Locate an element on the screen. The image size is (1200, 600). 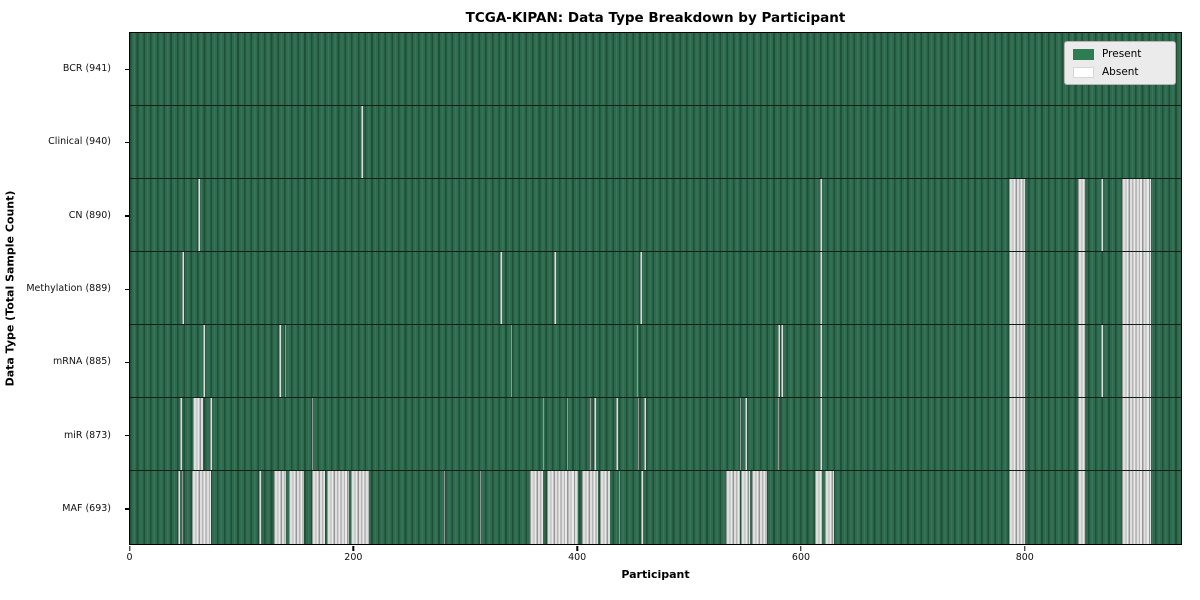
presence-row-Clinical is located at coordinates (655, 142).